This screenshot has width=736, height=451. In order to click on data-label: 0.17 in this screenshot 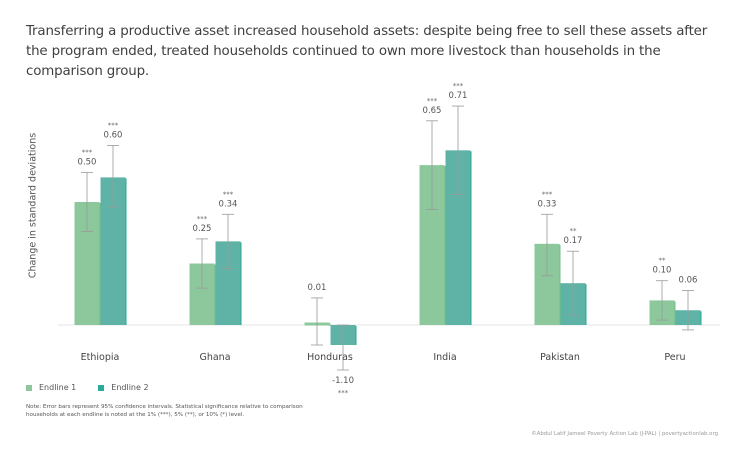, I will do `click(573, 241)`.